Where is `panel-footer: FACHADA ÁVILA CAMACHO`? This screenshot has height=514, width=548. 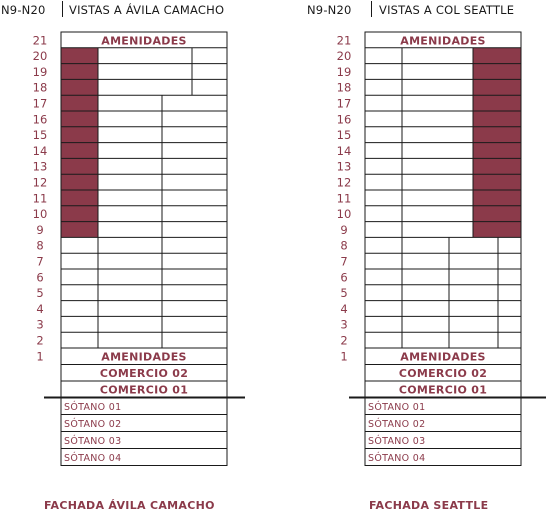 panel-footer: FACHADA ÁVILA CAMACHO is located at coordinates (129, 505).